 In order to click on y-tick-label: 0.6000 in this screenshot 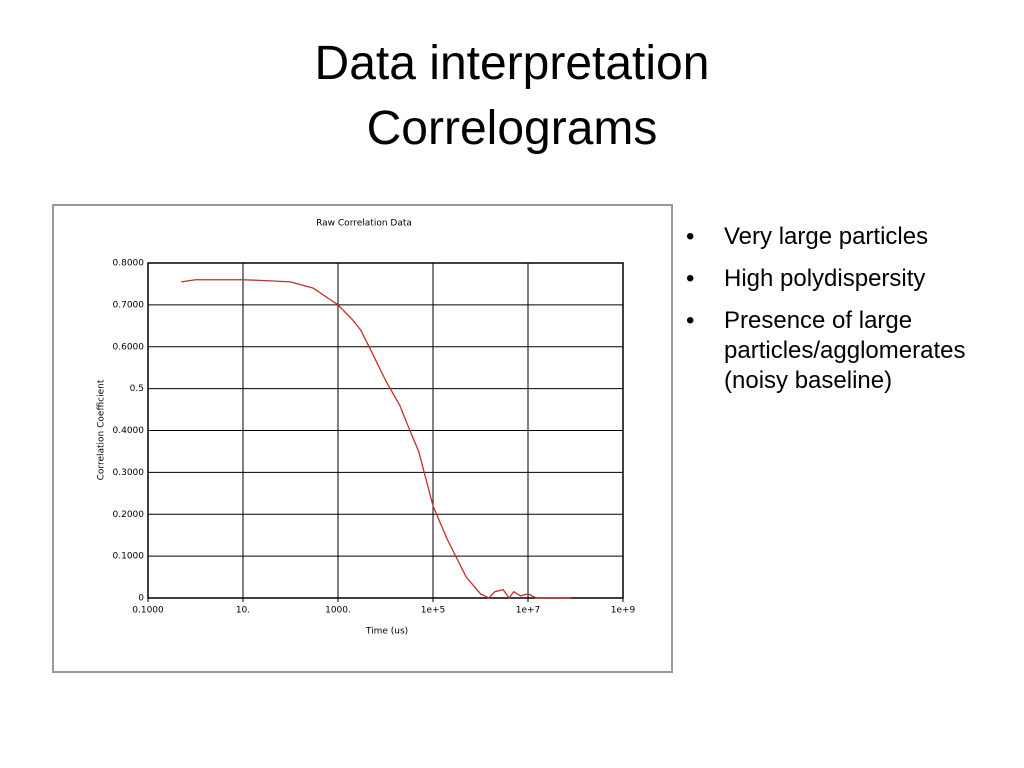, I will do `click(129, 347)`.